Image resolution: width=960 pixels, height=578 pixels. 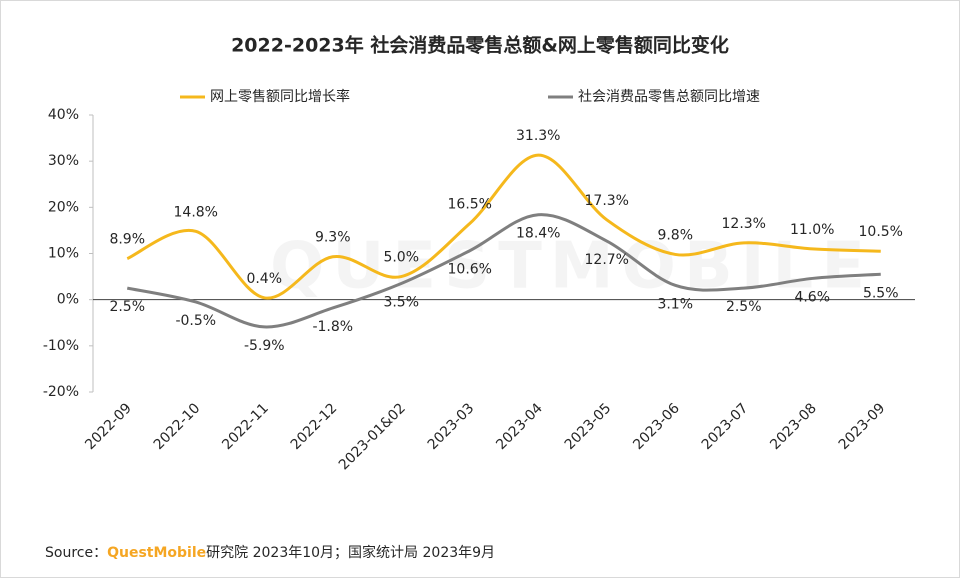 What do you see at coordinates (480, 45) in the screenshot?
I see `chart-title: 2022-2023年 社会消费品零售总额&网上零售额同比变化` at bounding box center [480, 45].